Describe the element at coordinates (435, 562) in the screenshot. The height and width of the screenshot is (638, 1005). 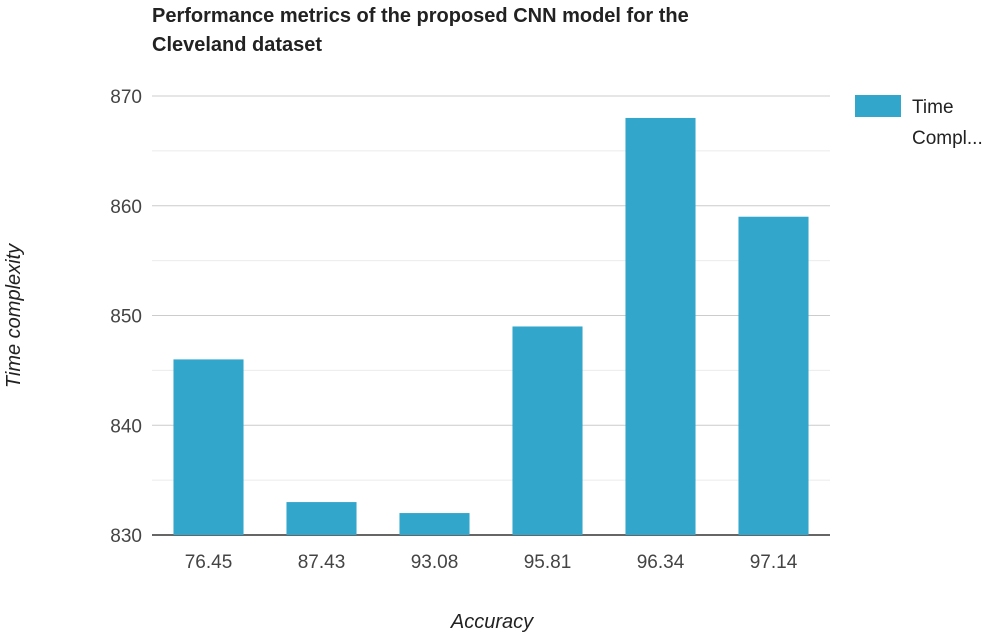
I see `x-tick-label: 93.08` at that location.